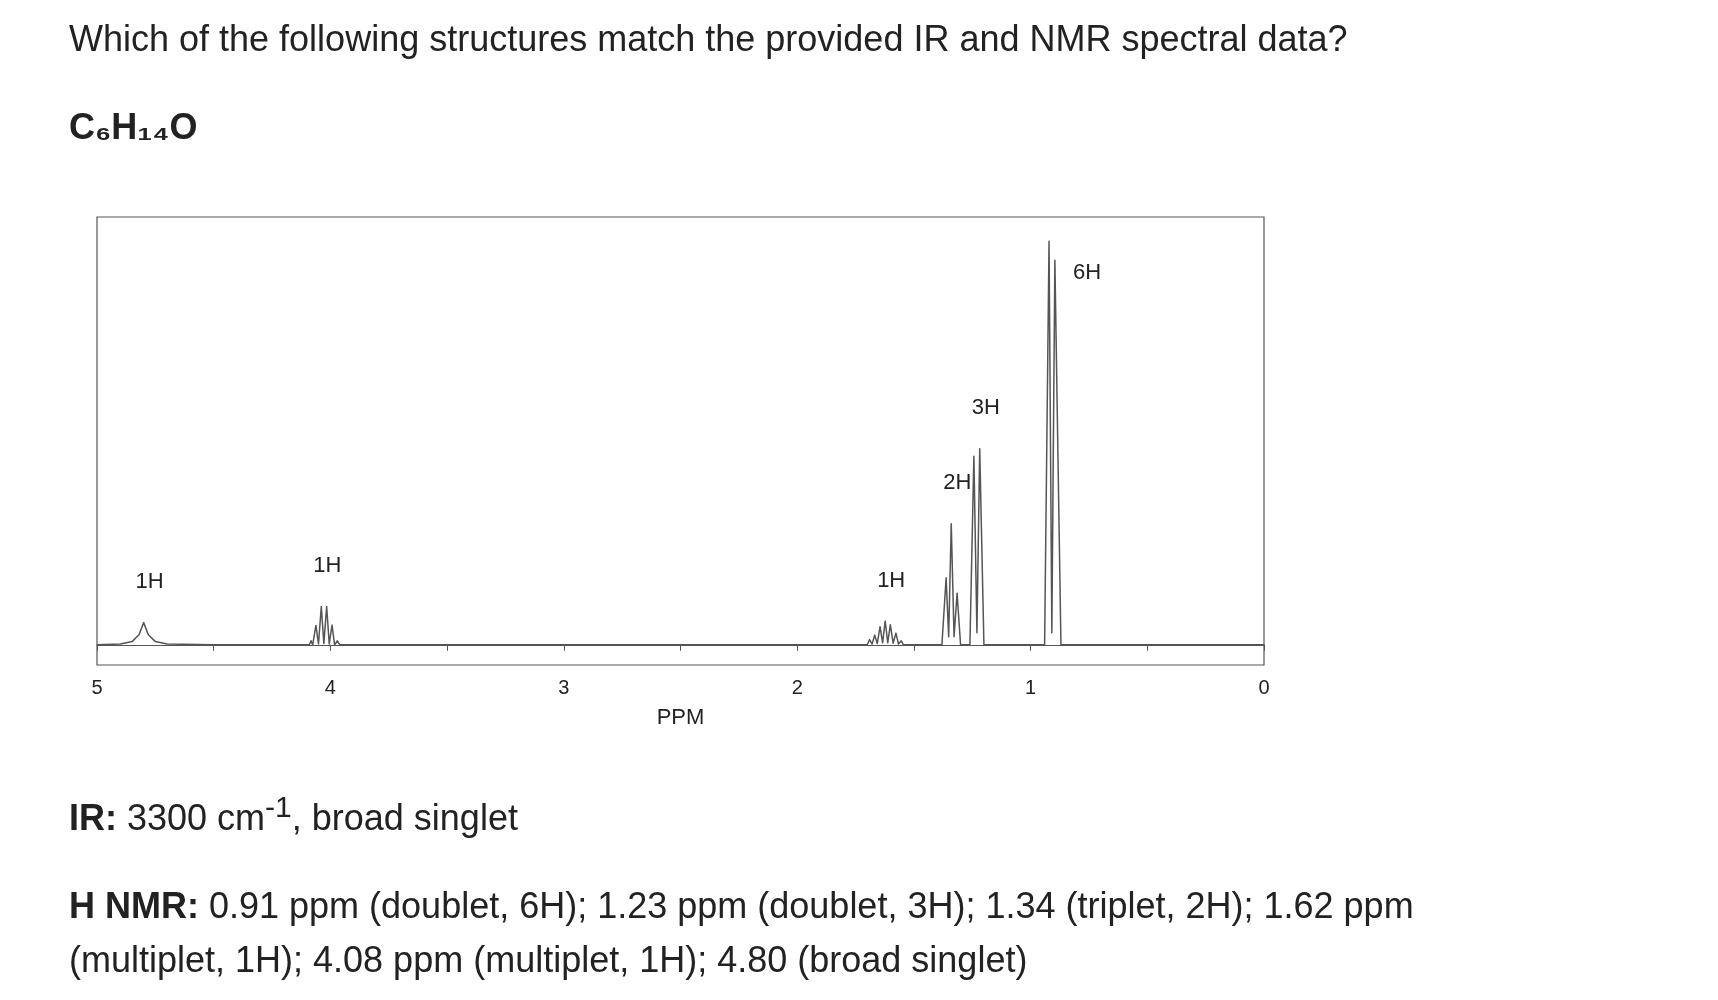 This screenshot has width=1718, height=1000. What do you see at coordinates (708, 39) in the screenshot?
I see `chart-title: Which of the following structures match the provided IR and NMR spectral data?` at bounding box center [708, 39].